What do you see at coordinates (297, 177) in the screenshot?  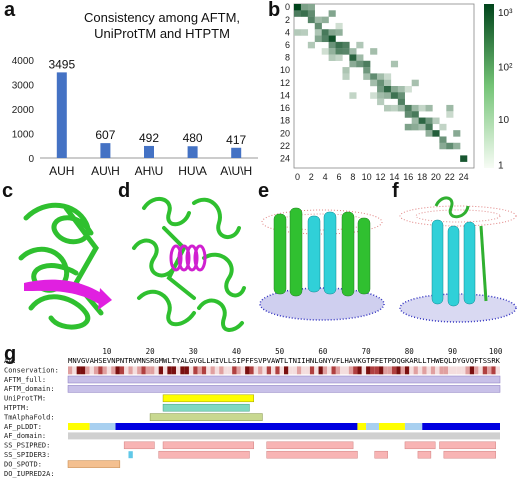 I see `heatmap-xtick: 0` at bounding box center [297, 177].